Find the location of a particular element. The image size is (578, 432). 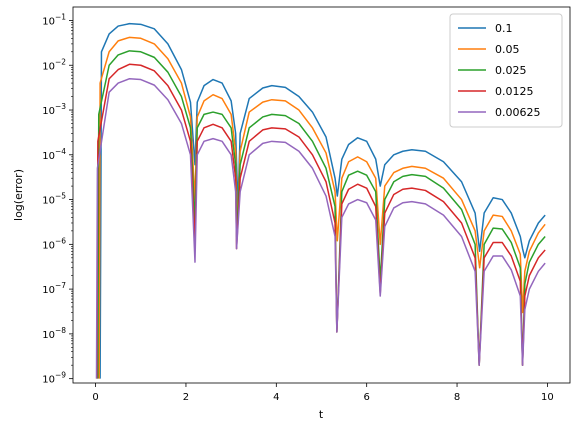

x-axis-label: t is located at coordinates (321, 414).